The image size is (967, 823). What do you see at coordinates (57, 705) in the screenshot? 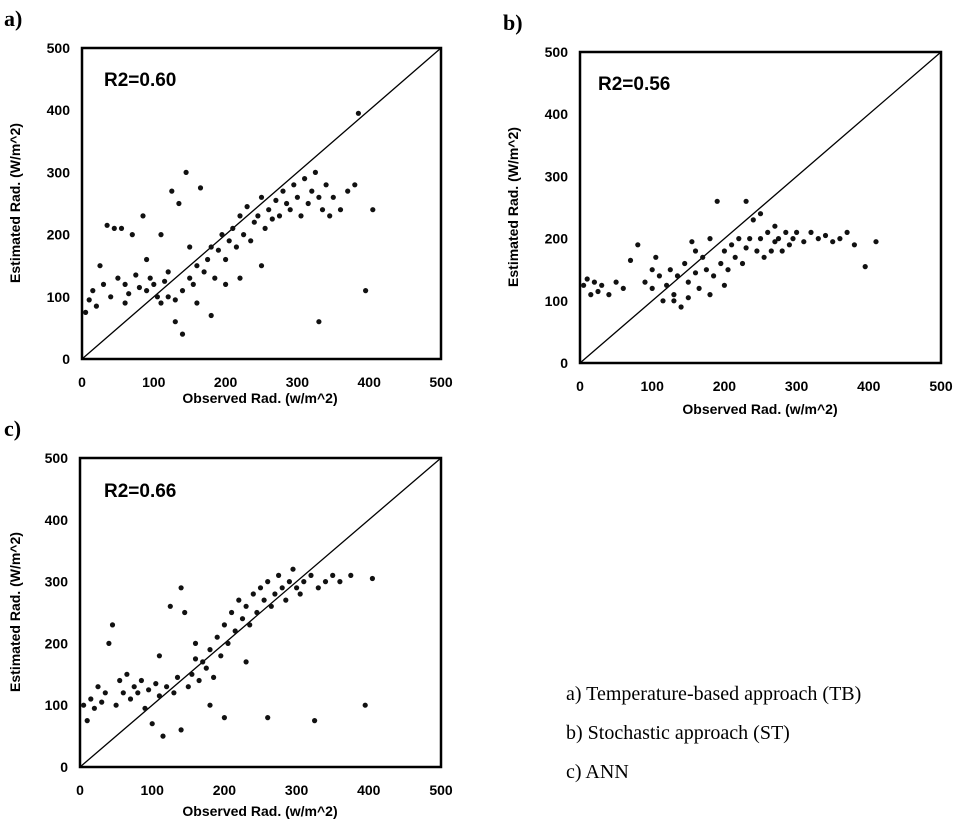
I see `y-tick-label: 100` at bounding box center [57, 705].